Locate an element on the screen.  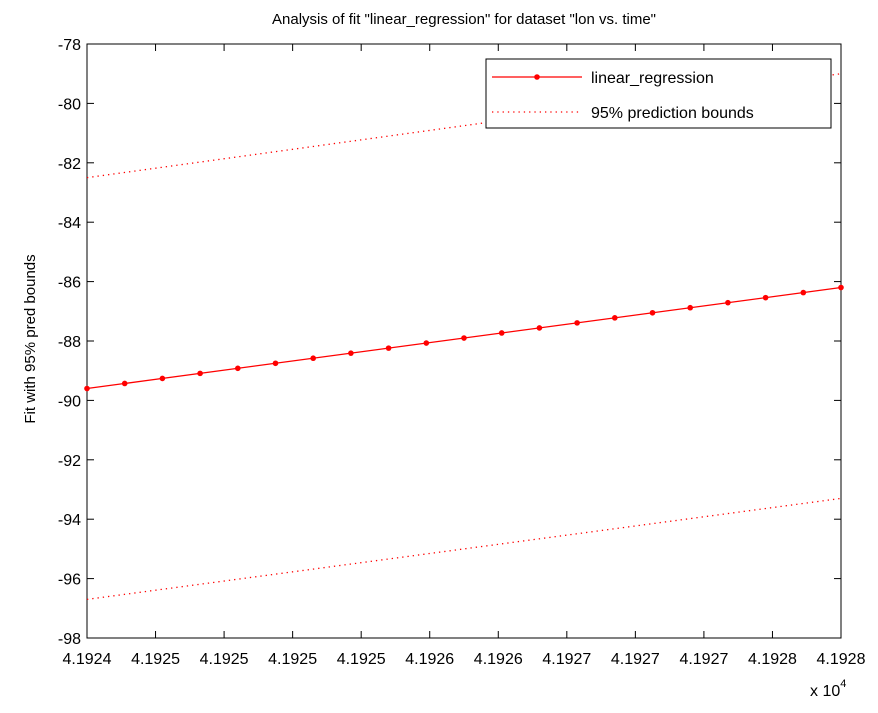
y-tick-label: -94 is located at coordinates (69, 520).